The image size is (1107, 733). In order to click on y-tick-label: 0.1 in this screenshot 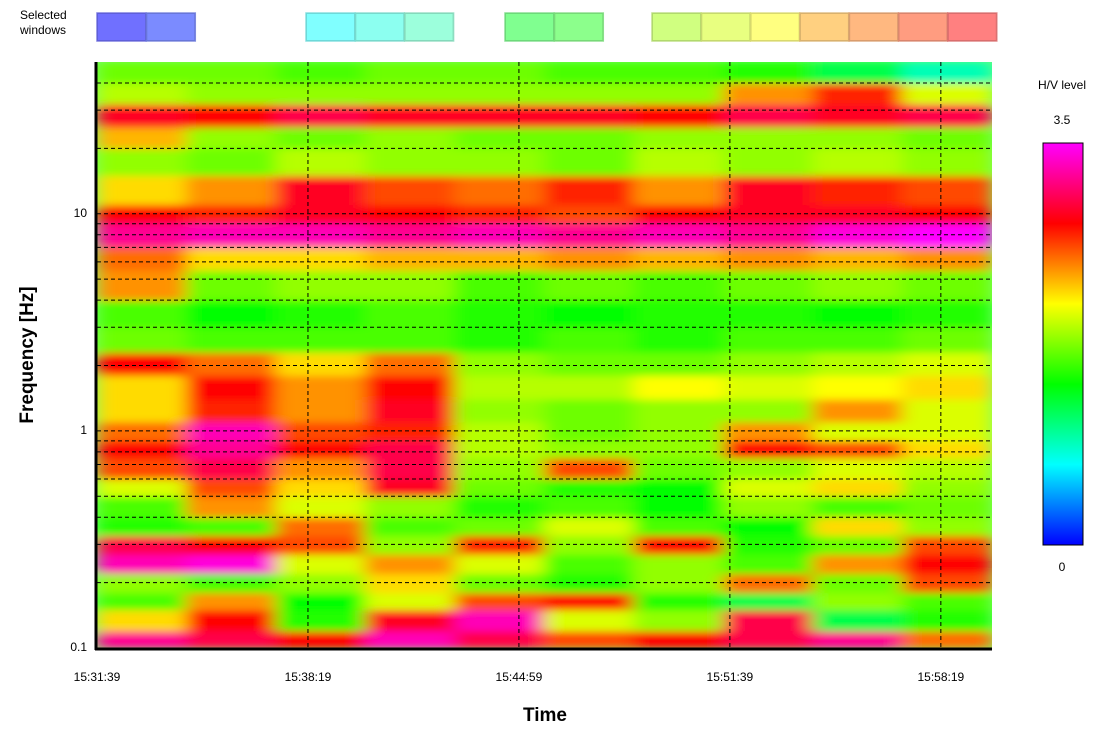, I will do `click(78, 647)`.